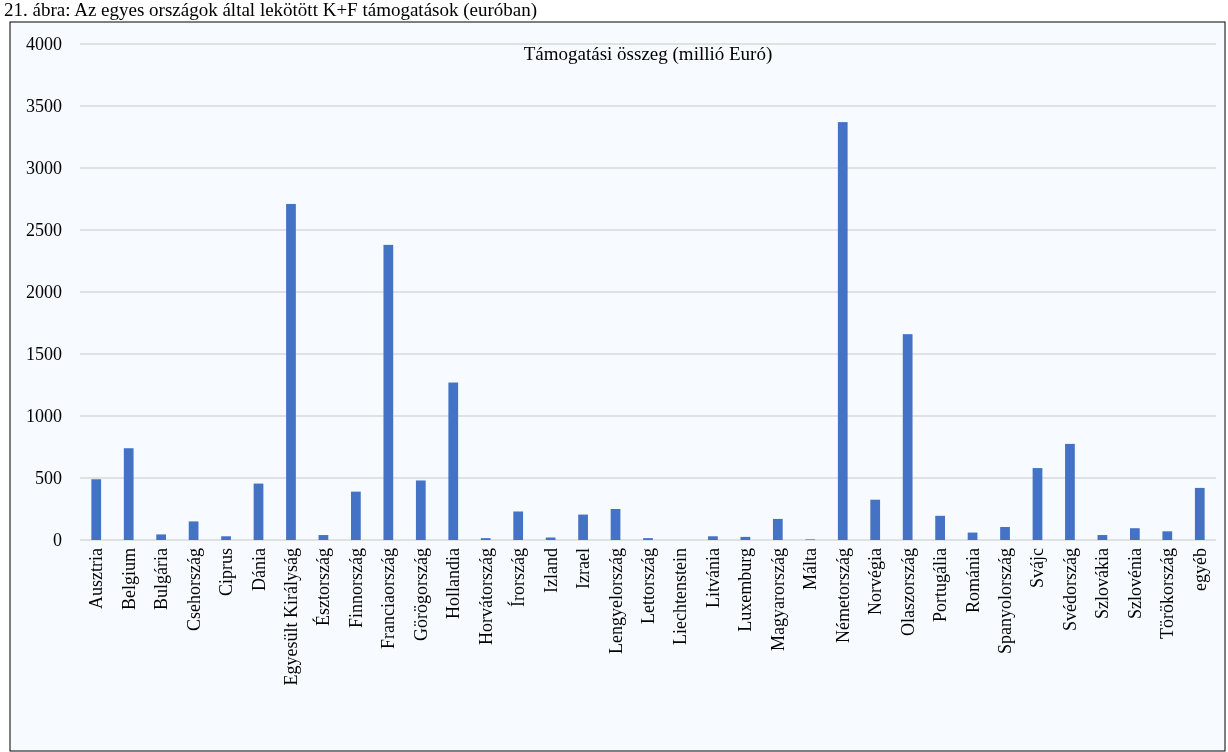  Describe the element at coordinates (226, 572) in the screenshot. I see `x-tick-label: Ciprus` at that location.